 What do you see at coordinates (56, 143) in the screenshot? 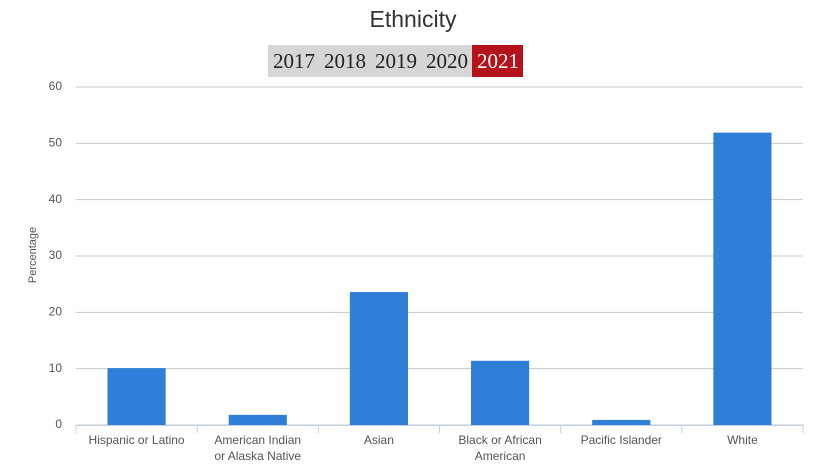
I see `y-tick-label: 50` at bounding box center [56, 143].